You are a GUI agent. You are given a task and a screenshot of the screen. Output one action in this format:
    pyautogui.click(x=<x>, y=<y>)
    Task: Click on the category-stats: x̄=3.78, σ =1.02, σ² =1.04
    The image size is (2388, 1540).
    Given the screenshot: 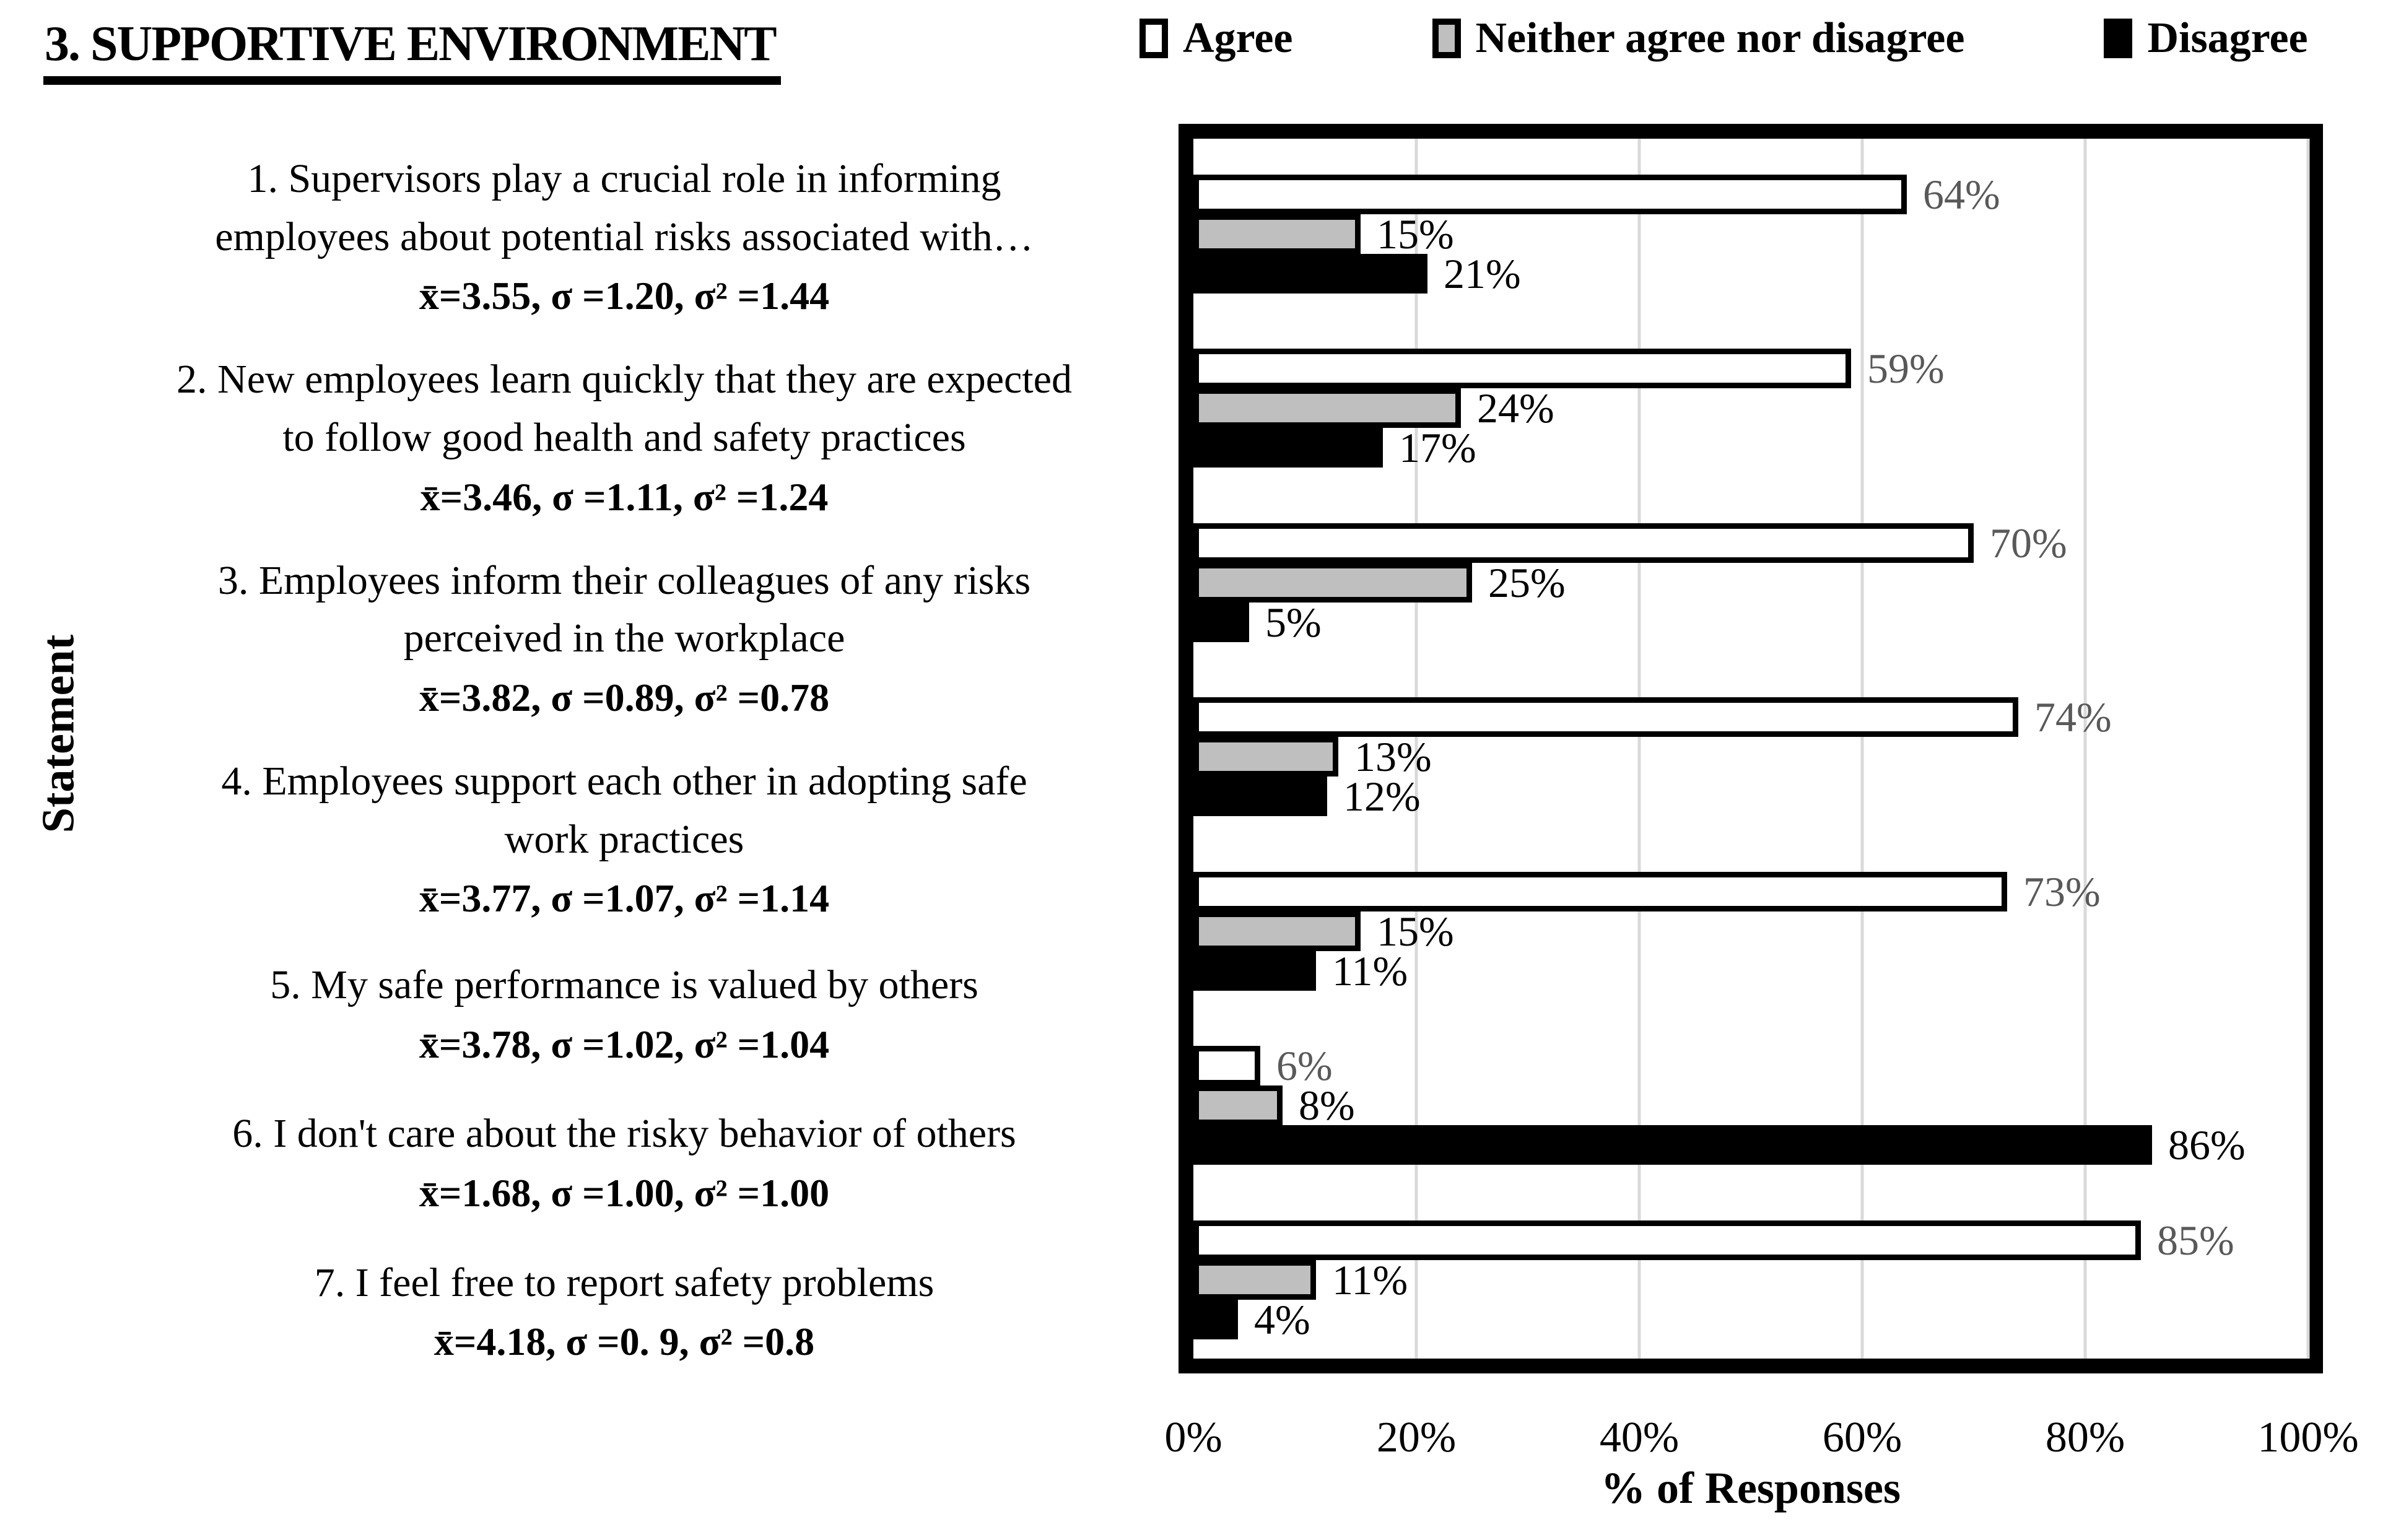 What is the action you would take?
    pyautogui.click(x=624, y=1044)
    